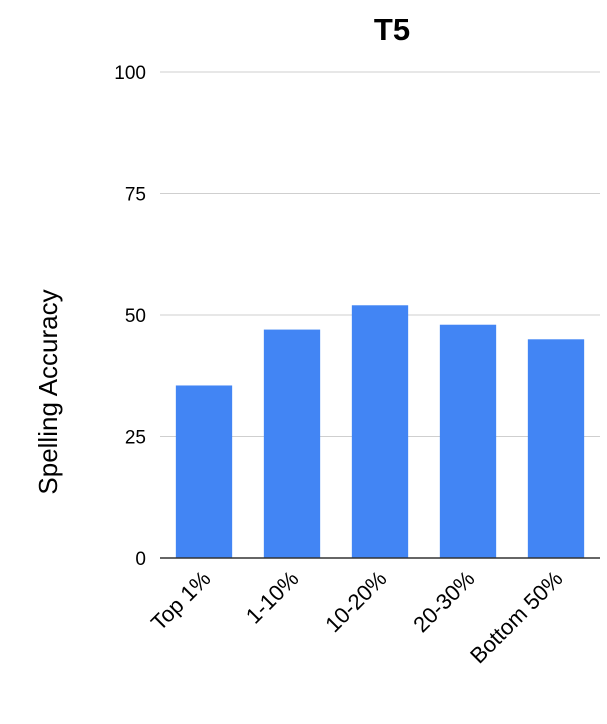 The width and height of the screenshot is (607, 724). What do you see at coordinates (272, 597) in the screenshot?
I see `x-tick-label: 1-10%` at bounding box center [272, 597].